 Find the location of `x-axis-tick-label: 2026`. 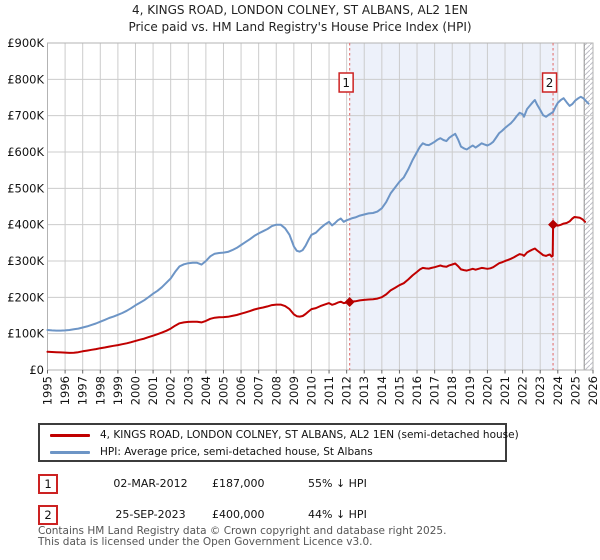

x-axis-tick-label: 2026 is located at coordinates (593, 390).